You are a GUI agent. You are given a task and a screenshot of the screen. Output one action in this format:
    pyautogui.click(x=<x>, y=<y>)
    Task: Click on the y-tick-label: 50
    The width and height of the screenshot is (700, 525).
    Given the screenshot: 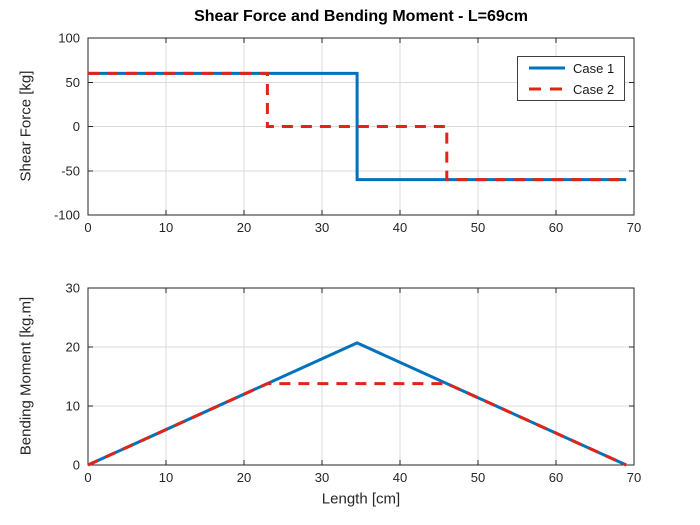 What is the action you would take?
    pyautogui.click(x=73, y=82)
    